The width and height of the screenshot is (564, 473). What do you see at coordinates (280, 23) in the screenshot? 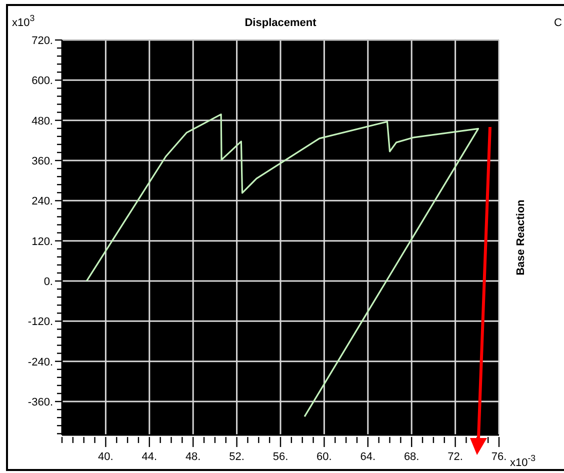
I see `chart-title: Displacement` at bounding box center [280, 23].